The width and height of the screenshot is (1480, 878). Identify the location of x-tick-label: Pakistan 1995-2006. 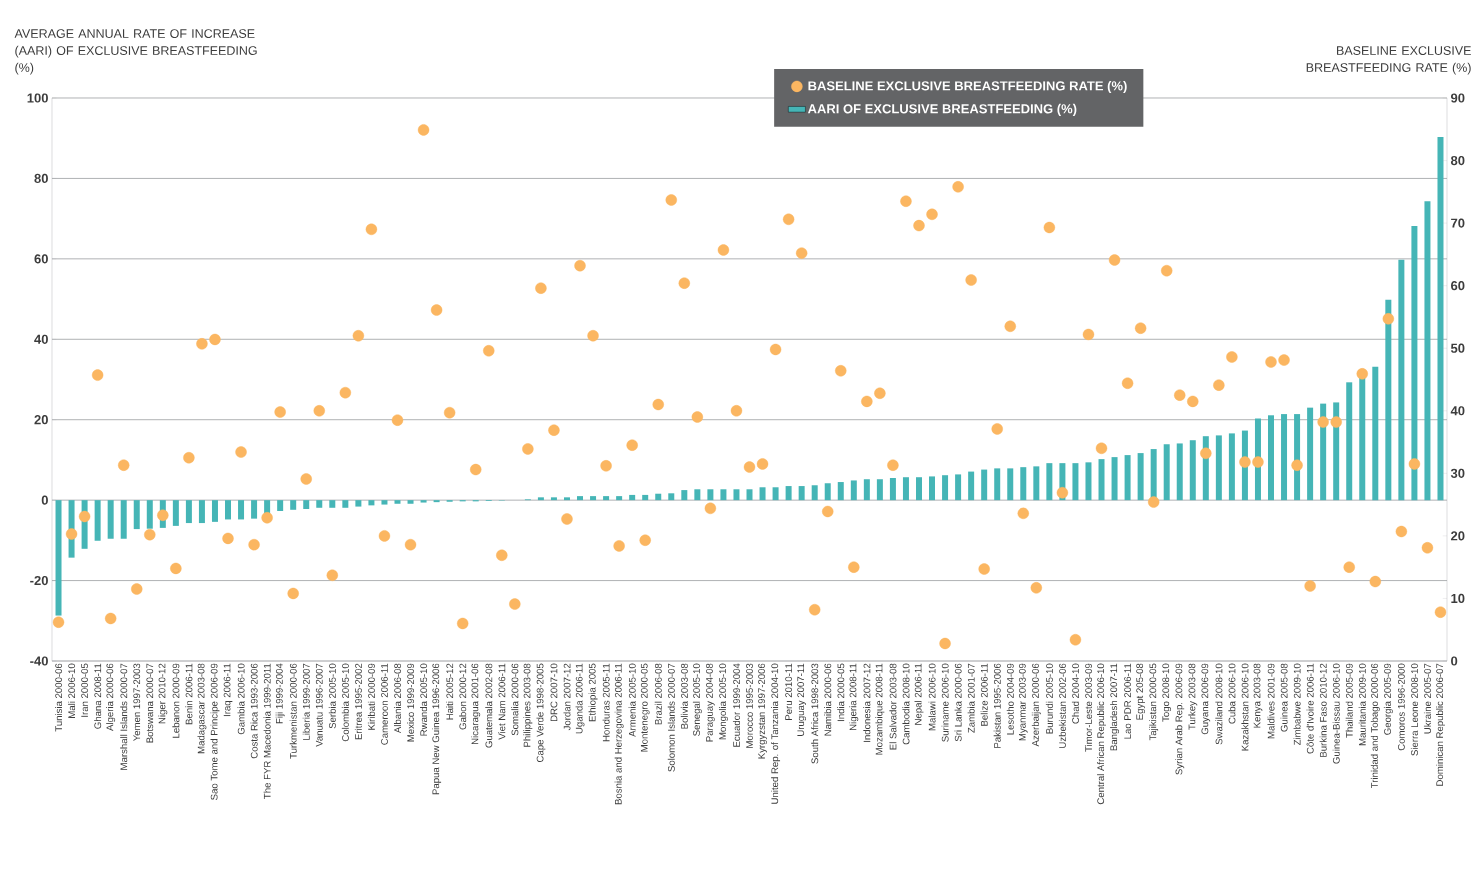
(997, 705).